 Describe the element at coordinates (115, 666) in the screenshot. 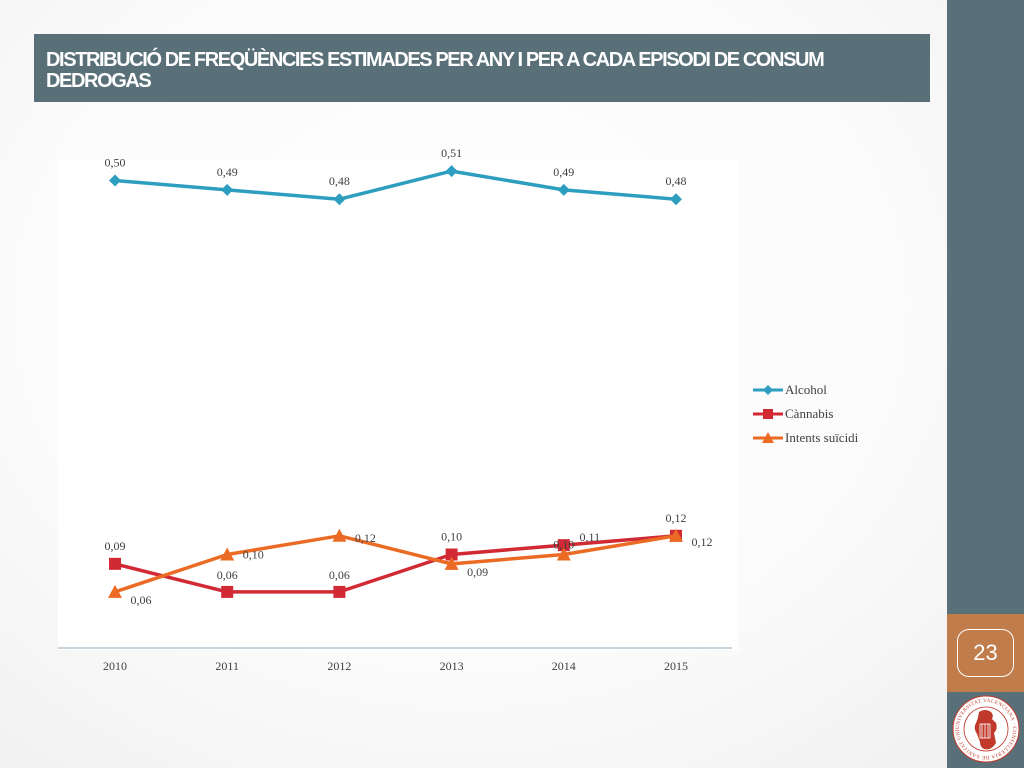

I see `x-tick-label: 2010` at that location.